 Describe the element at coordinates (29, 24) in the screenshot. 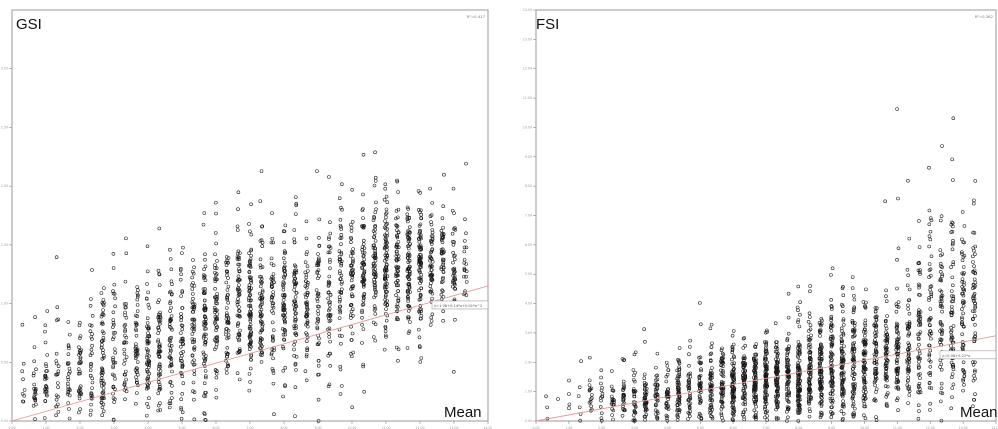

I see `gsi-chart-title: GSI` at that location.